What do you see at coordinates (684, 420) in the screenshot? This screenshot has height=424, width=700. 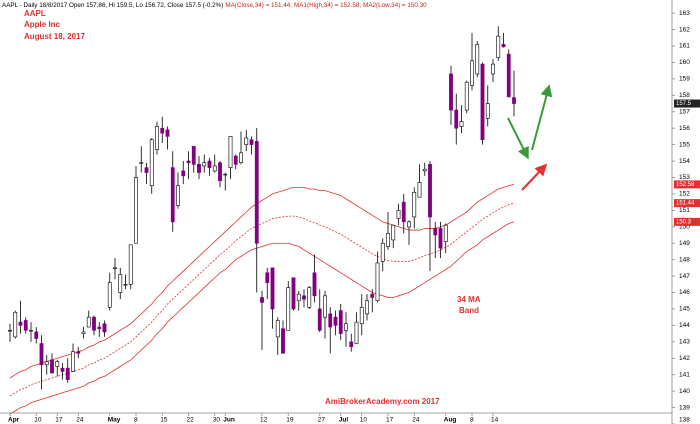 I see `y-tick-label: 138` at bounding box center [684, 420].